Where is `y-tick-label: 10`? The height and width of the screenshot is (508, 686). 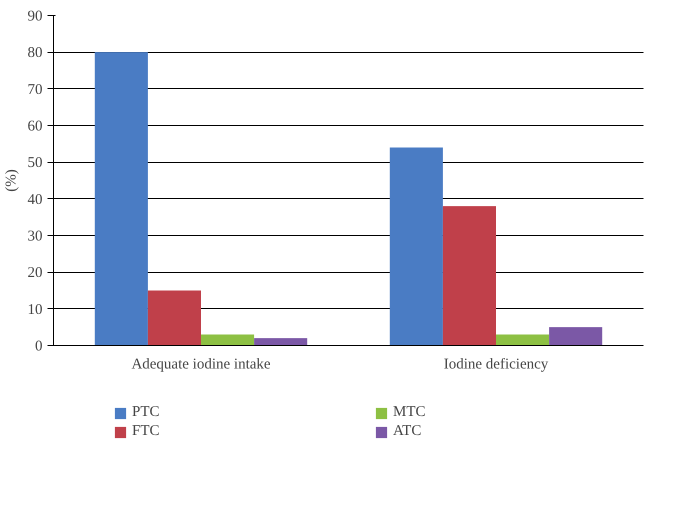 y-tick-label: 10 is located at coordinates (35, 310).